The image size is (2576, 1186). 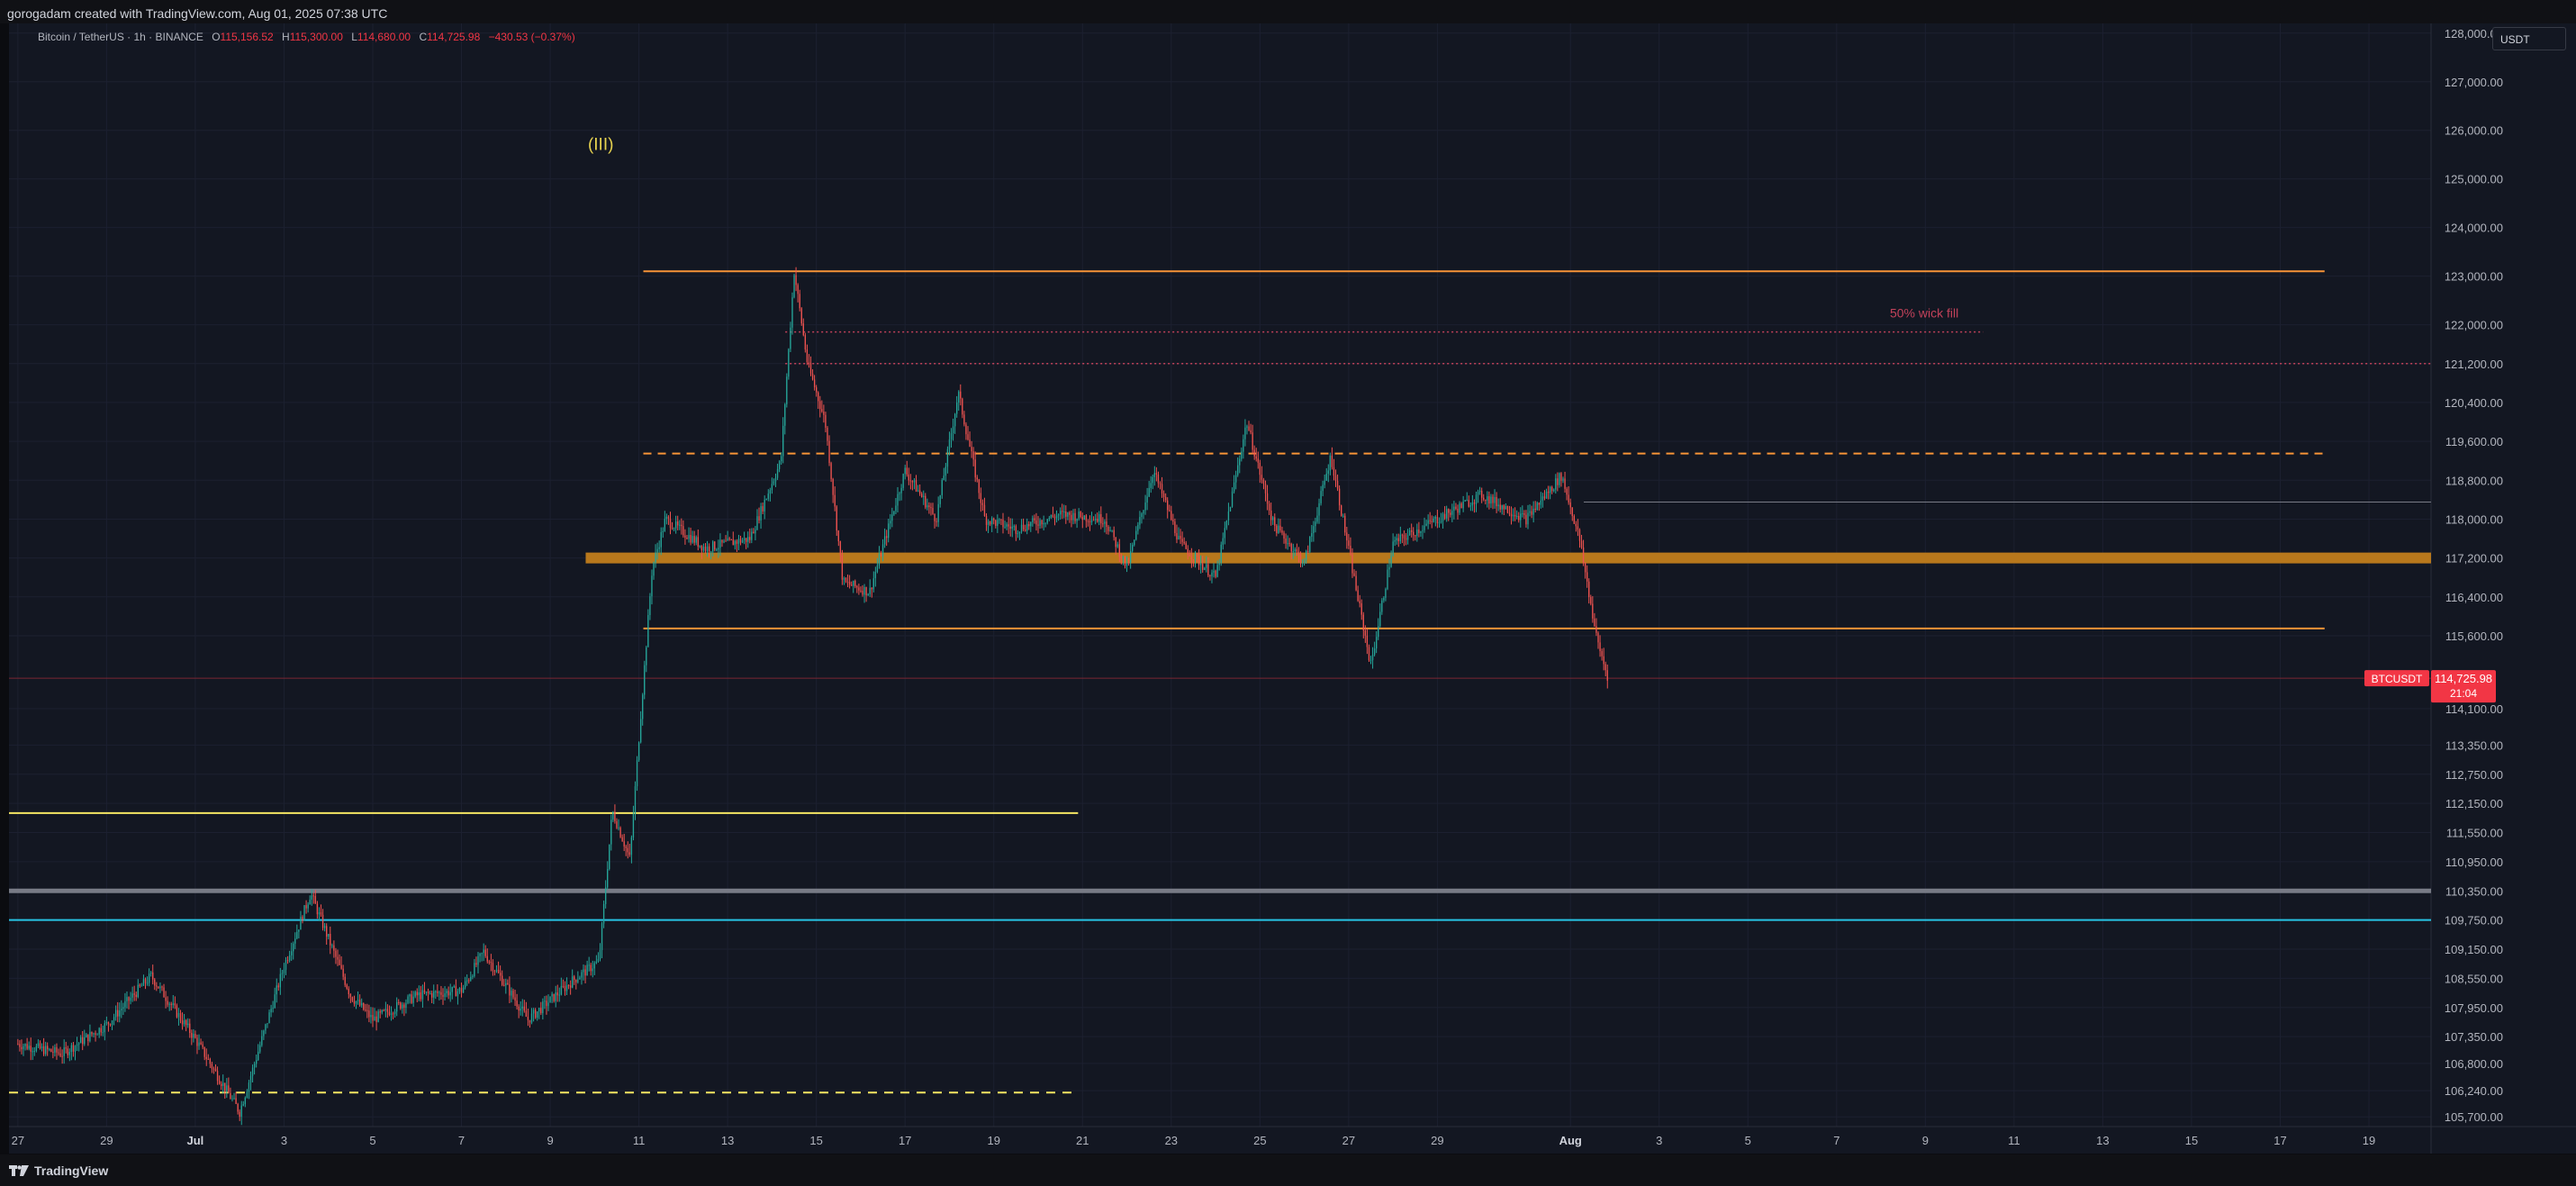 I want to click on price-tick-label: 111,550.00, so click(x=2474, y=833).